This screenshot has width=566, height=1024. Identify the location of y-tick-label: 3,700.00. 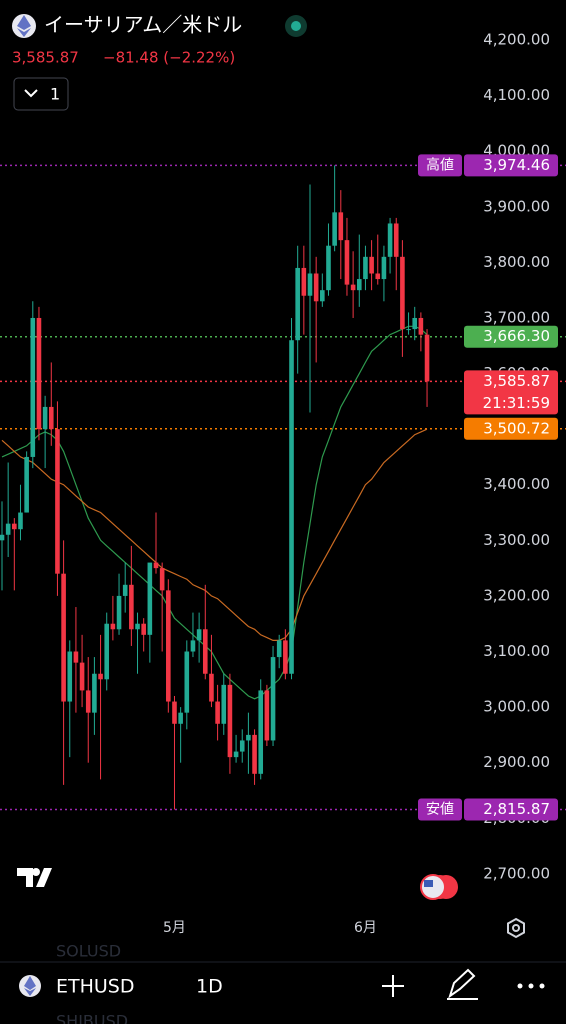
(516, 317).